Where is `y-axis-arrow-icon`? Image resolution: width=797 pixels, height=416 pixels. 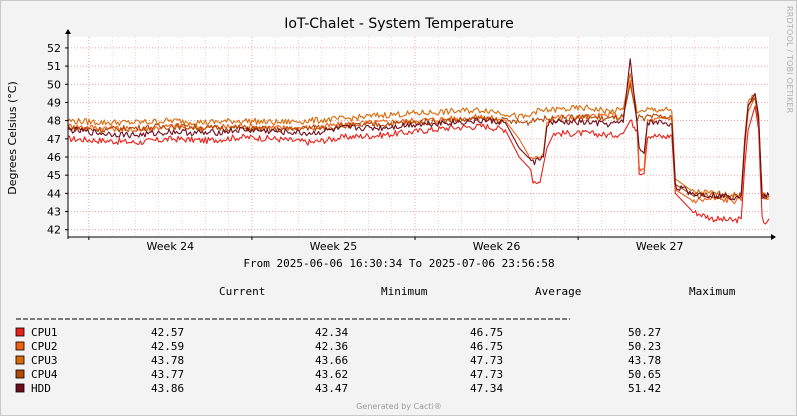
y-axis-arrow-icon is located at coordinates (68, 31).